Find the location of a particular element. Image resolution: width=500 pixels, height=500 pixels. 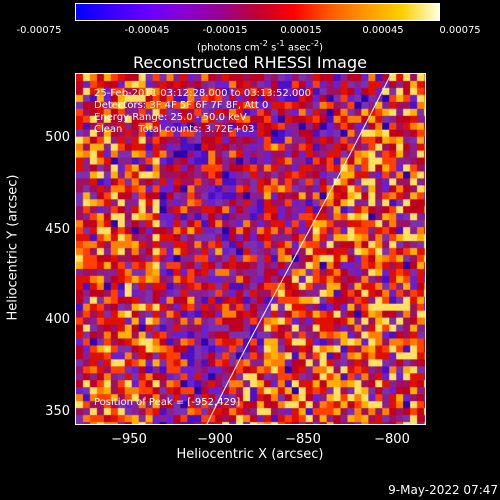

colorbar is located at coordinates (257, 12).